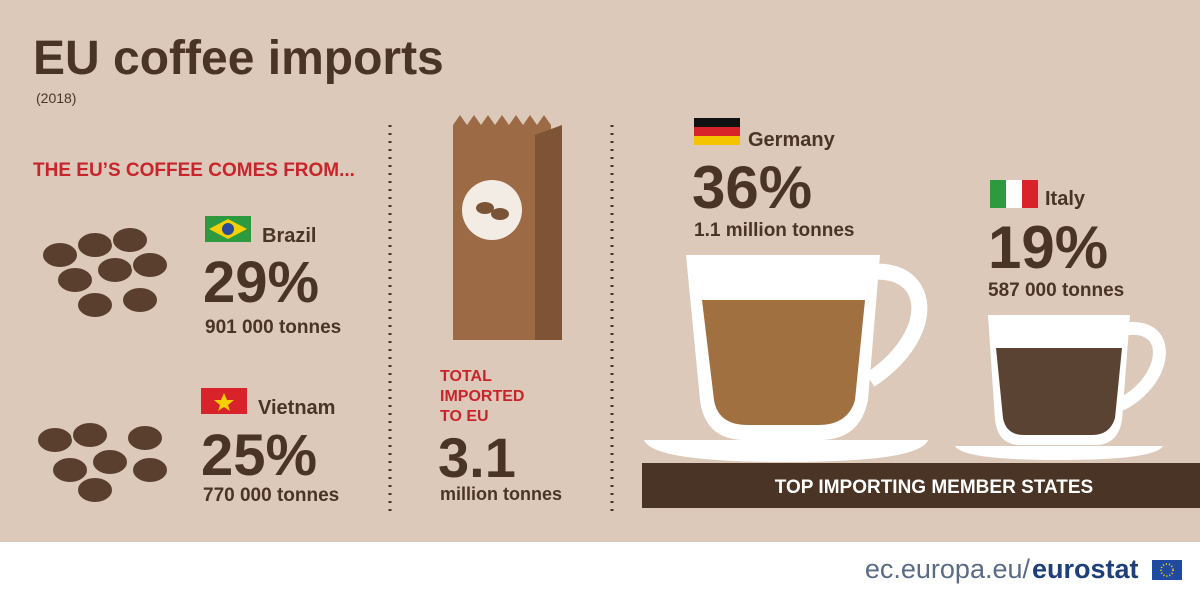 Image resolution: width=1200 pixels, height=596 pixels. I want to click on country-name: Brazil, so click(289, 236).